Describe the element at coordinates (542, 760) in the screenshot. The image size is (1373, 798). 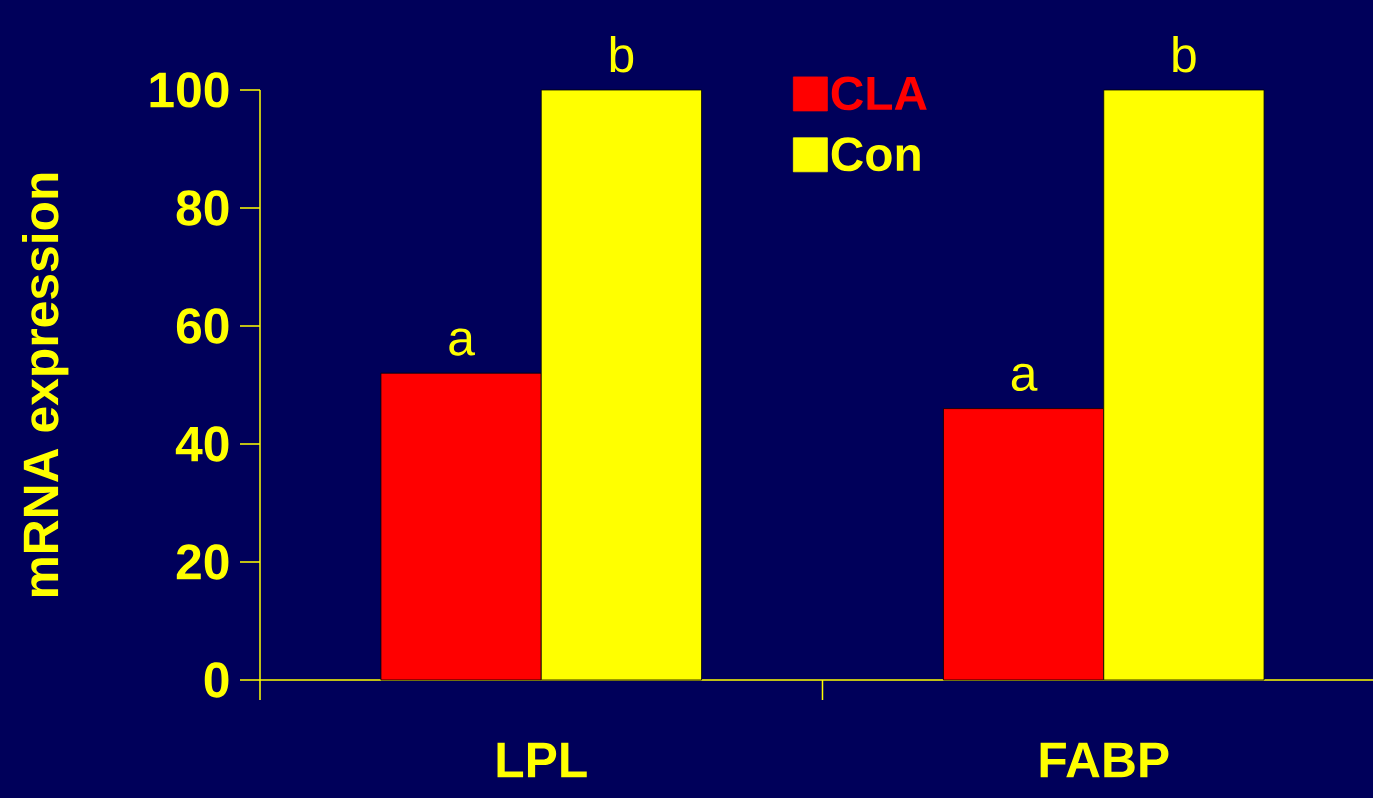
I see `x-tick-label: LPL` at that location.